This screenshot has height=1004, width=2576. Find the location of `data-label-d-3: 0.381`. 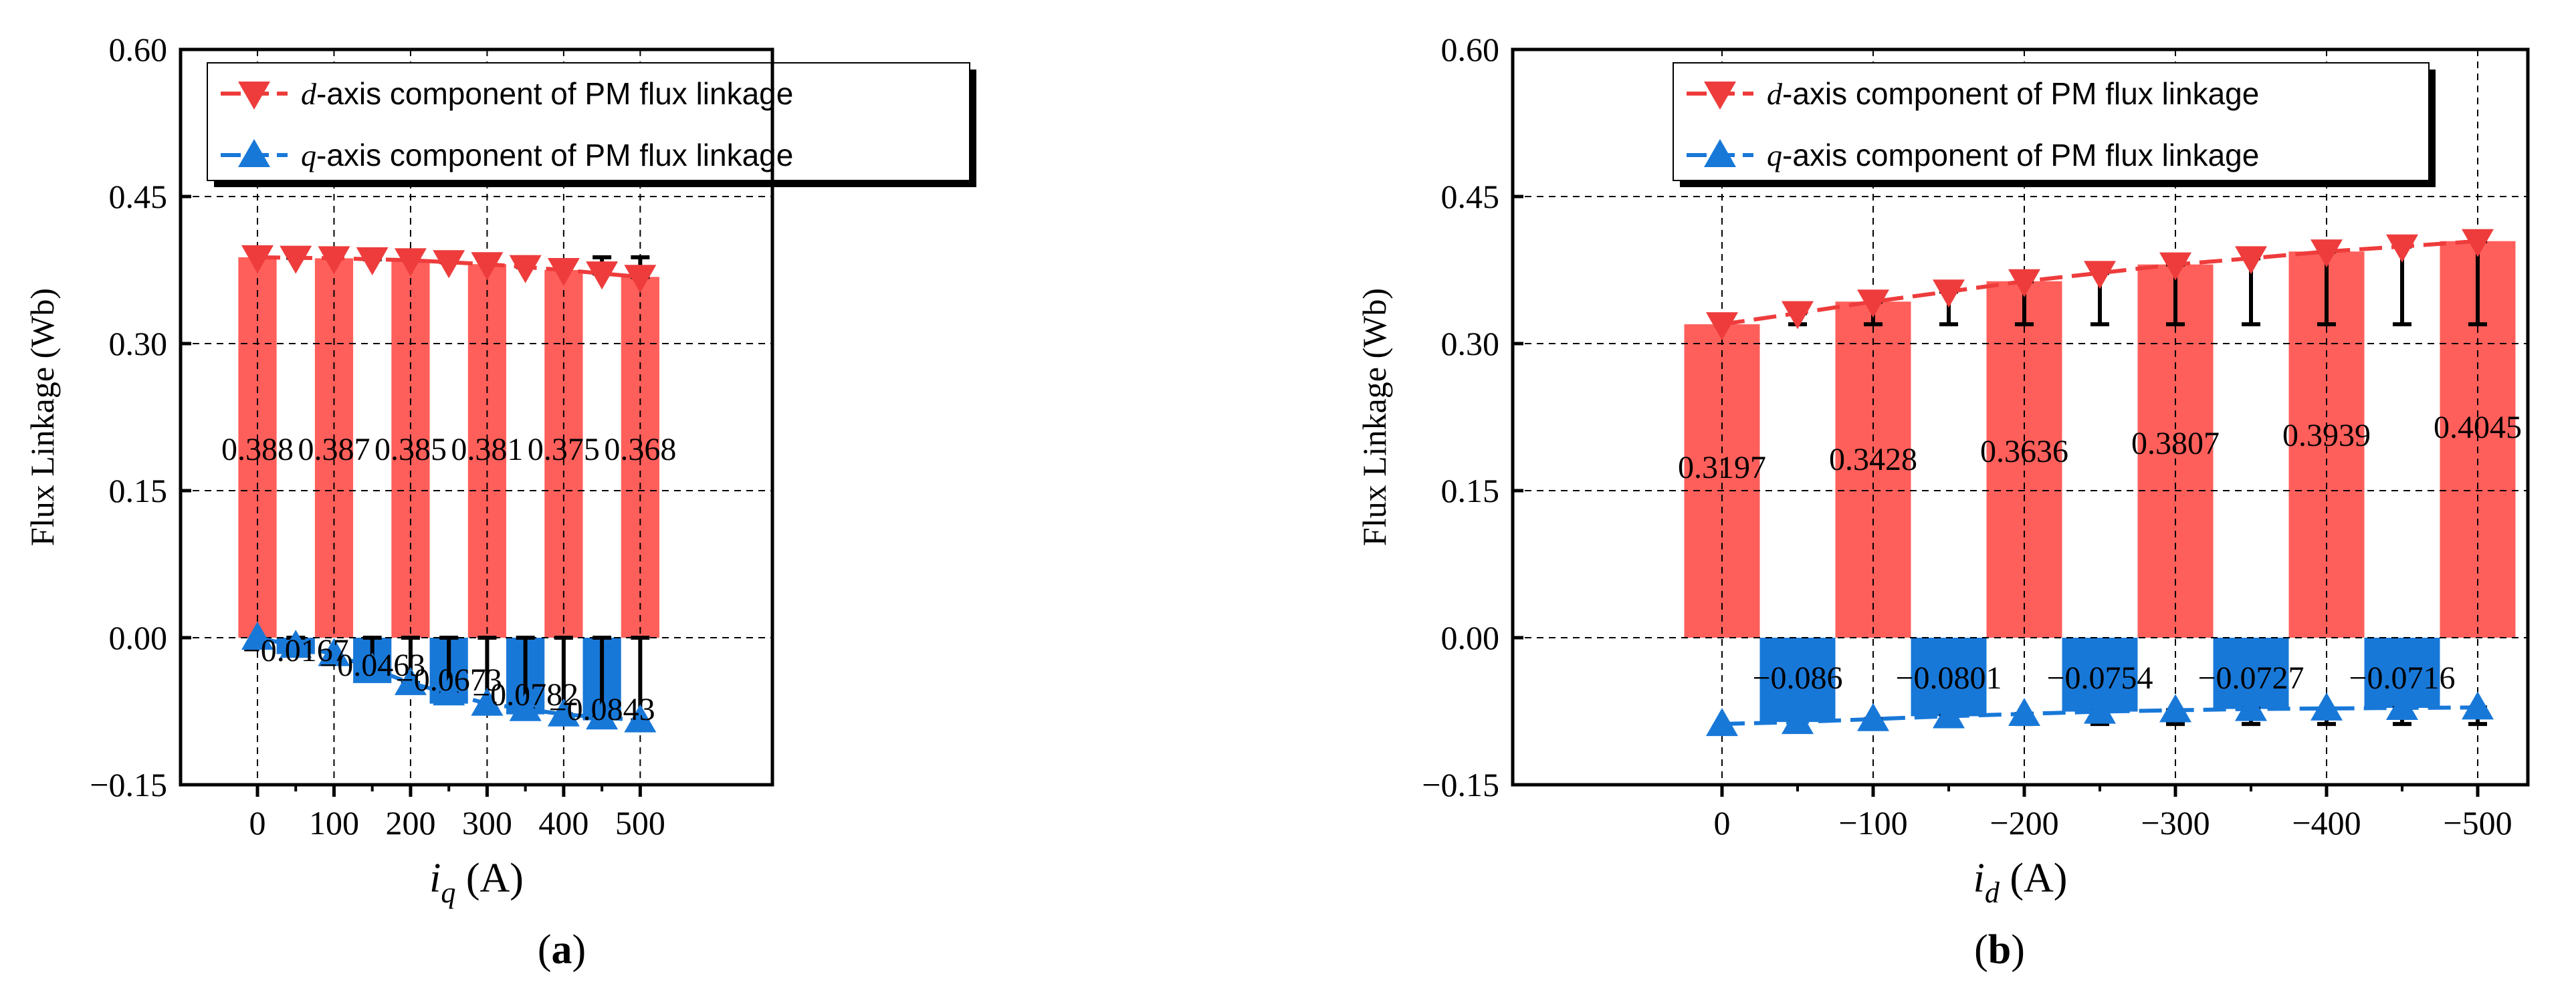

data-label-d-3: 0.381 is located at coordinates (487, 449).